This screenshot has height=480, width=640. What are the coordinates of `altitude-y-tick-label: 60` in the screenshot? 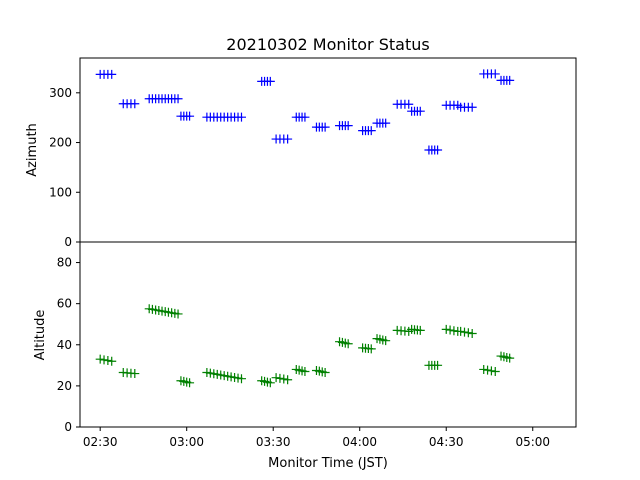 It's located at (64, 304).